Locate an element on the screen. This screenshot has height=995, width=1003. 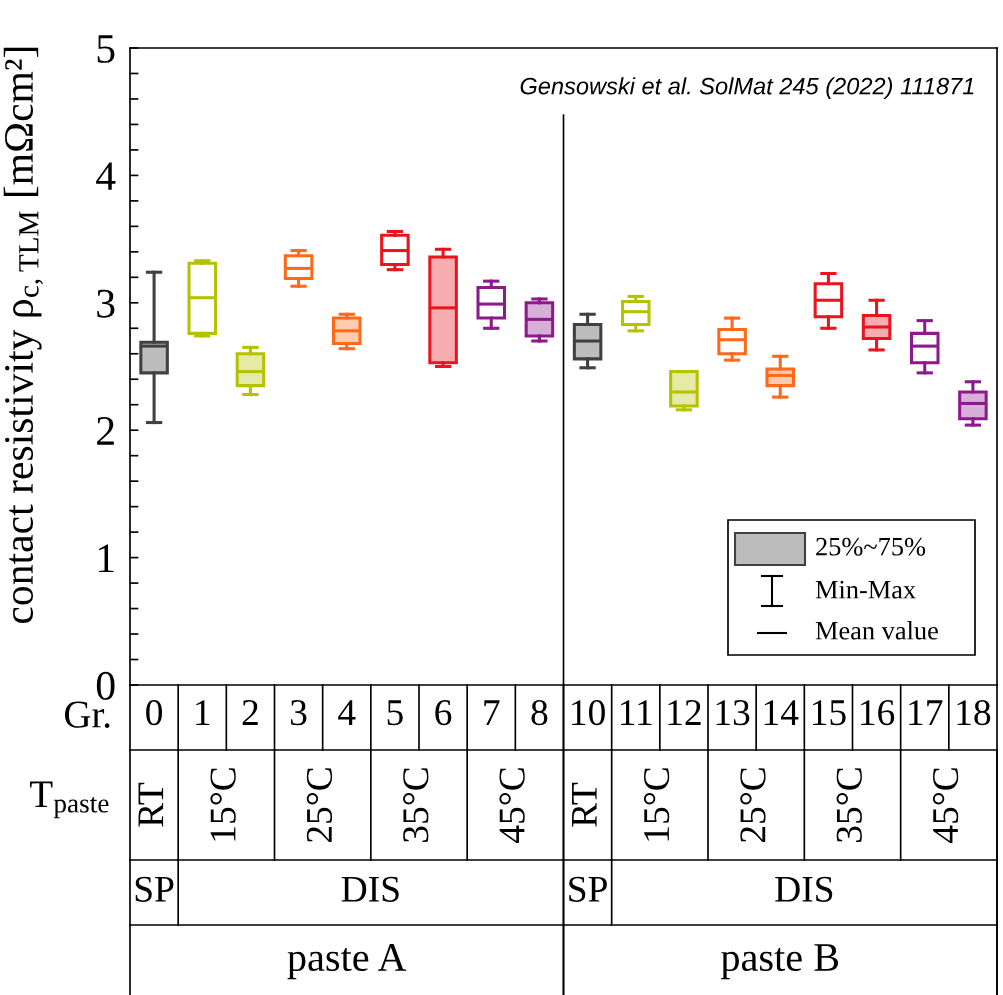
x-tick-label: 1 is located at coordinates (203, 712).